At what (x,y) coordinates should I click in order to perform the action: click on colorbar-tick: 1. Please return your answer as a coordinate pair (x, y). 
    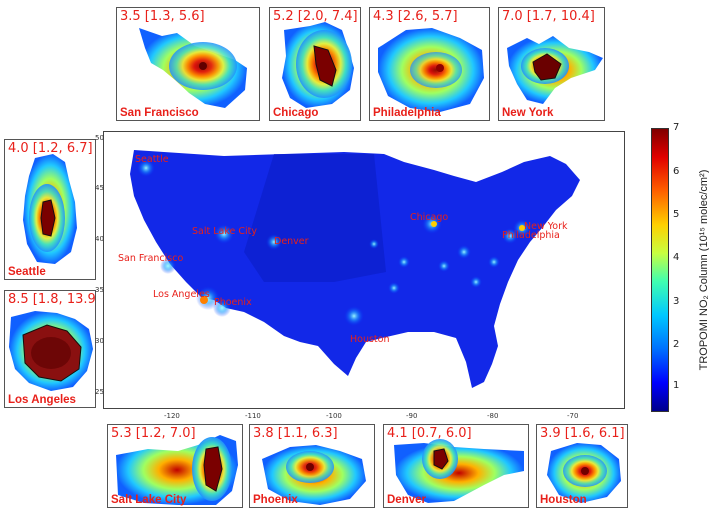
    Looking at the image, I should click on (676, 385).